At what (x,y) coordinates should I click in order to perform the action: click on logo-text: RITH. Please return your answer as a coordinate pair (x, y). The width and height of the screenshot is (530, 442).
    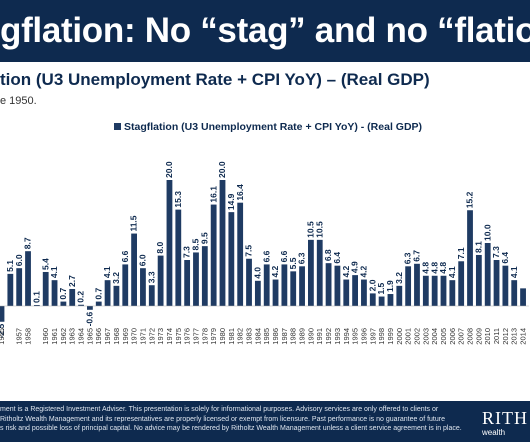
    Looking at the image, I should click on (505, 418).